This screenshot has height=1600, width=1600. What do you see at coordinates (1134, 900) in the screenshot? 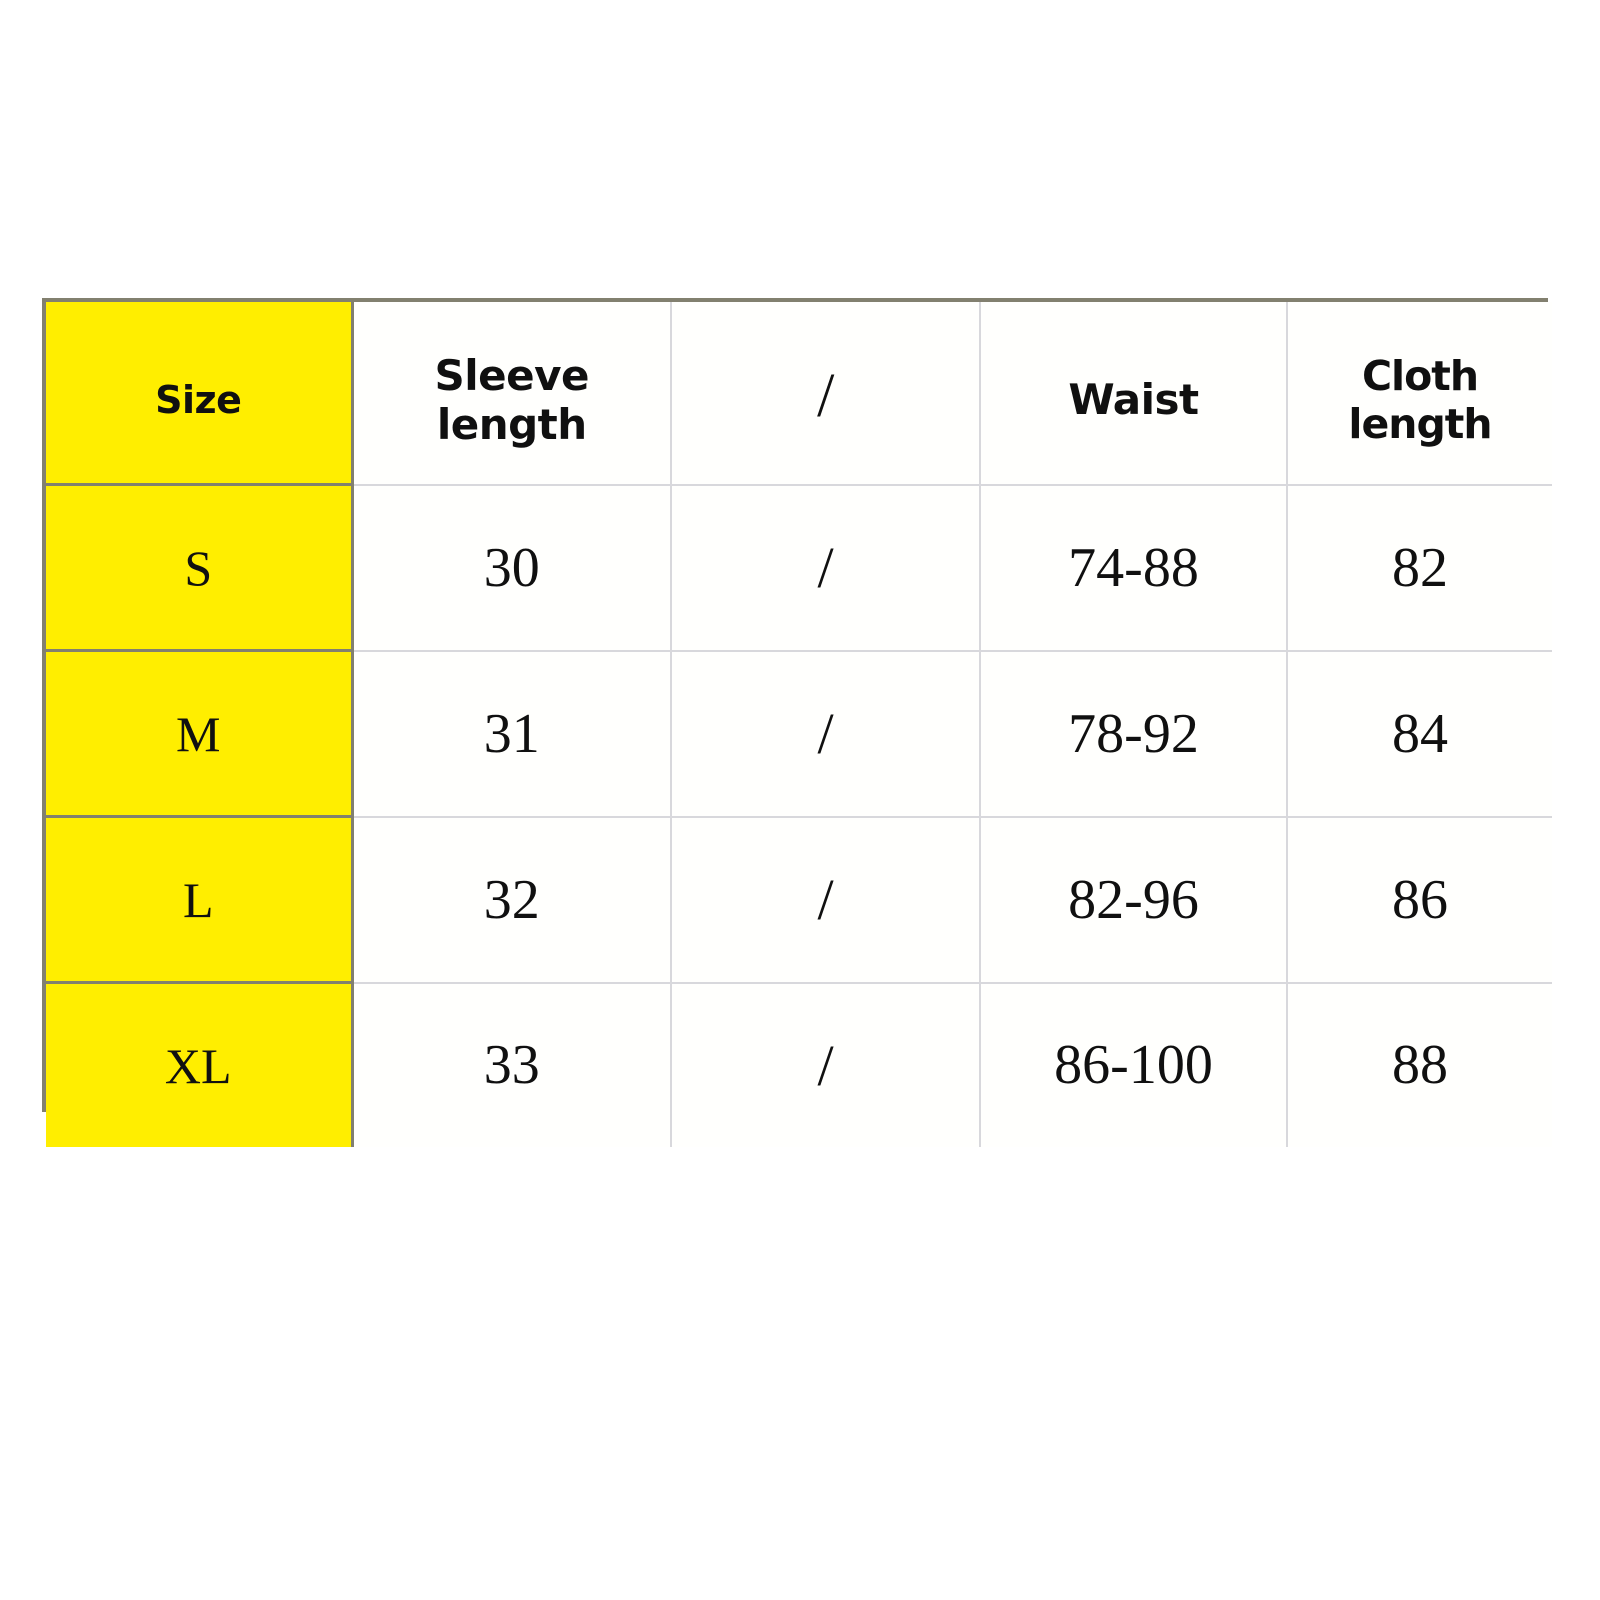
I see `cell-waist: 82-96` at bounding box center [1134, 900].